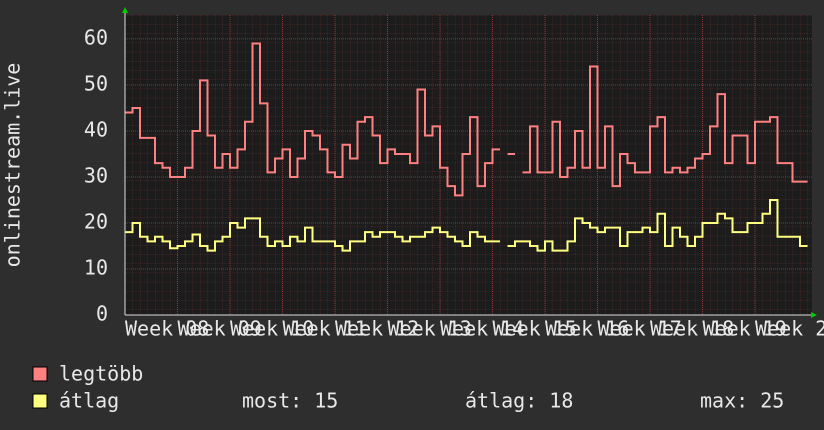 The height and width of the screenshot is (430, 824). Describe the element at coordinates (220, 329) in the screenshot. I see `x-tick-label: Week 09` at that location.